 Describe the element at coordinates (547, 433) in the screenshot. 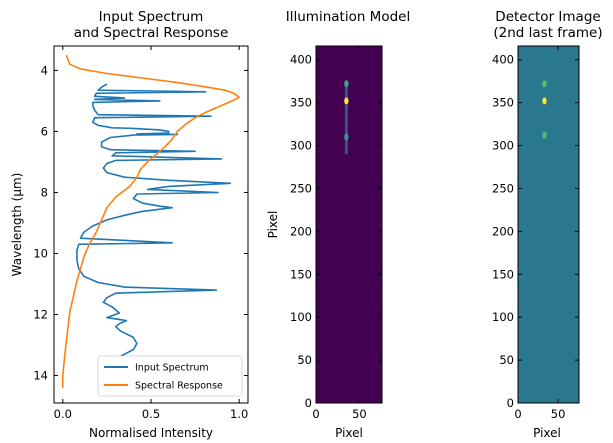

I see `panel3-x-axis-label: Pixel` at that location.